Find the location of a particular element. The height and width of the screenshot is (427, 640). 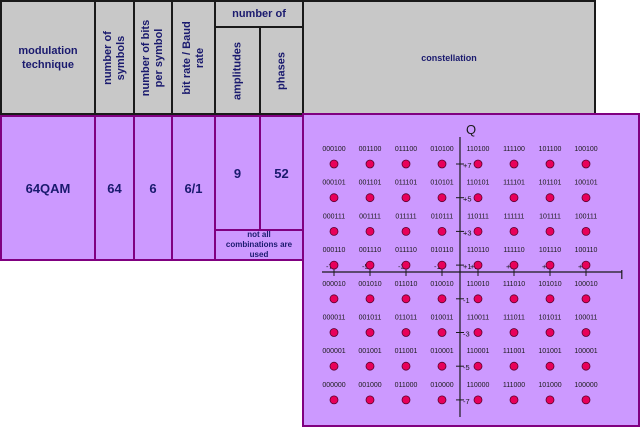

header-number-of-symbols: number of symbols is located at coordinates (114, 57).